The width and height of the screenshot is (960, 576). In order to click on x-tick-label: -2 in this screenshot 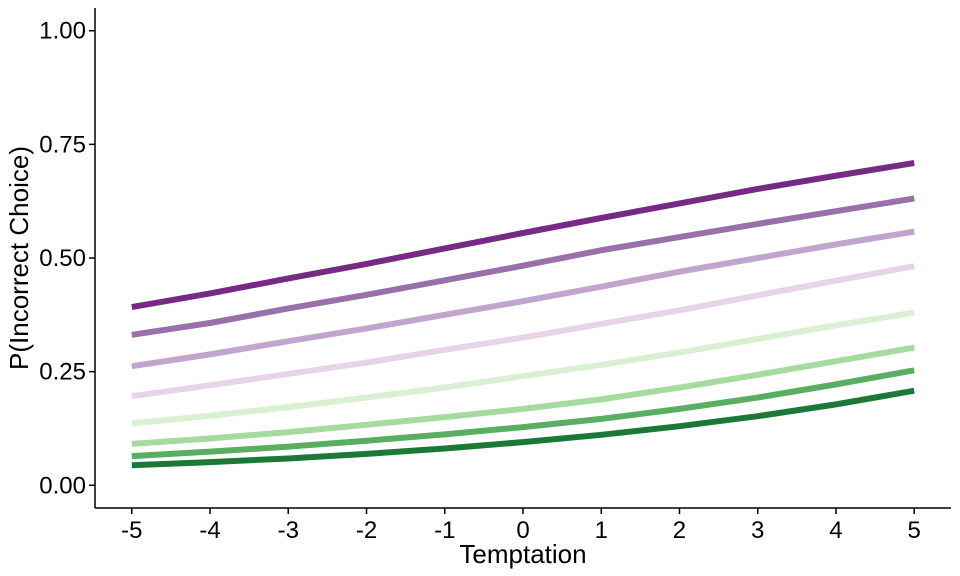, I will do `click(366, 530)`.